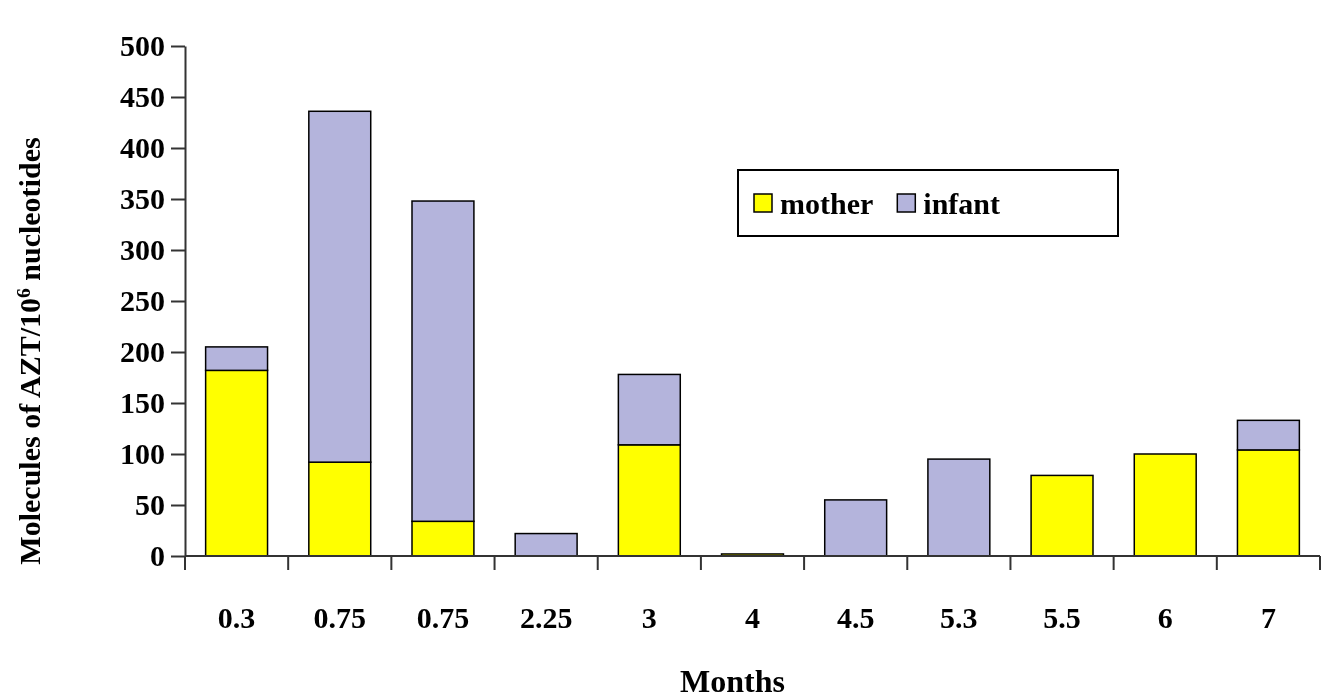 The image size is (1331, 698). Describe the element at coordinates (855, 617) in the screenshot. I see `x-tick-label: 4.5` at that location.